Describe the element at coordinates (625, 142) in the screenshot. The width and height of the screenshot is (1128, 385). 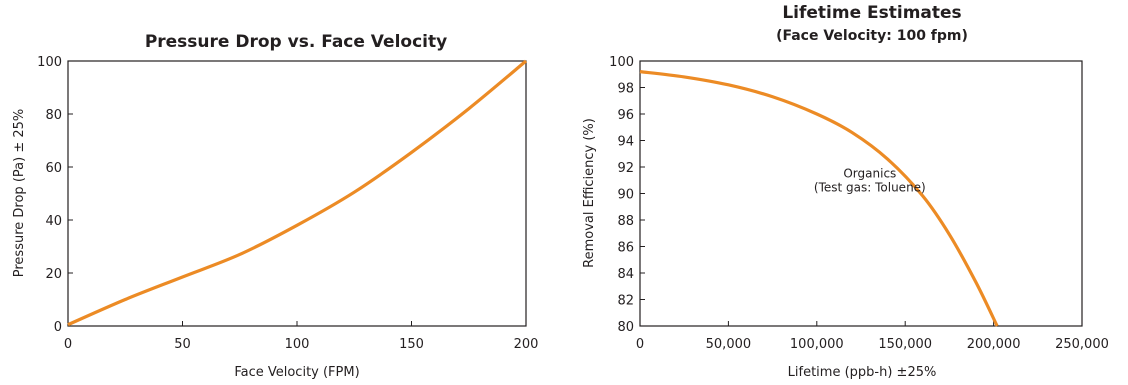
I see `y-tick-label: 94` at that location.